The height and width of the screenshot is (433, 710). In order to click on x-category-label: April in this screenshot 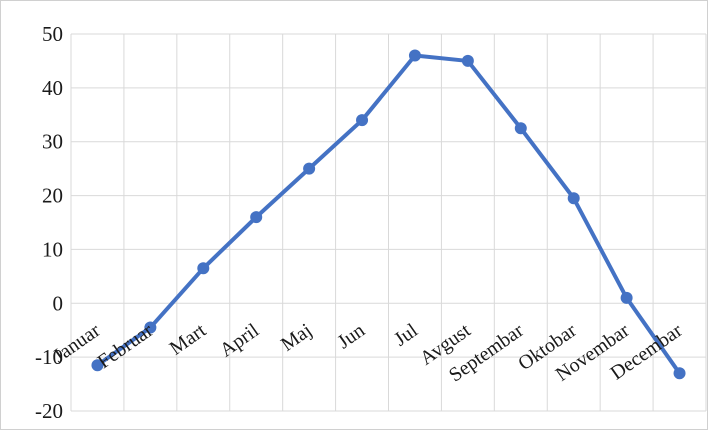, I will do `click(240, 340)`.